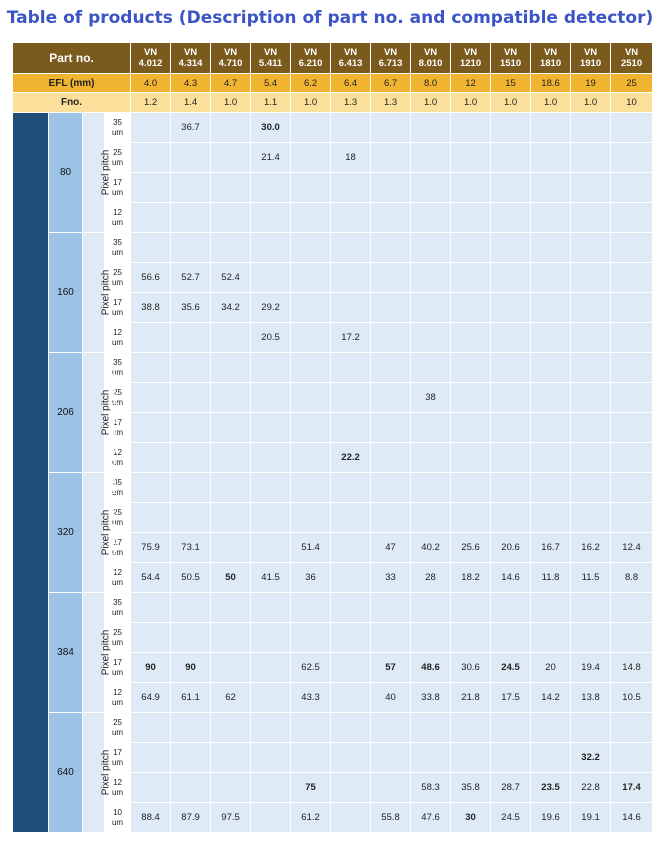  Describe the element at coordinates (151, 102) in the screenshot. I see `fno-cell: 1.2` at that location.